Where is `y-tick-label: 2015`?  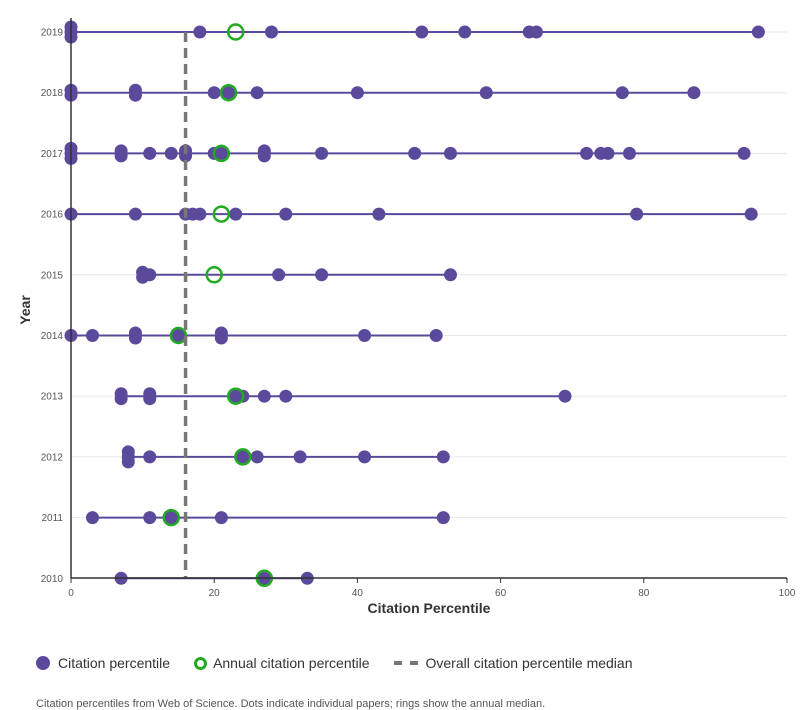
y-tick-label: 2015 is located at coordinates (52, 275).